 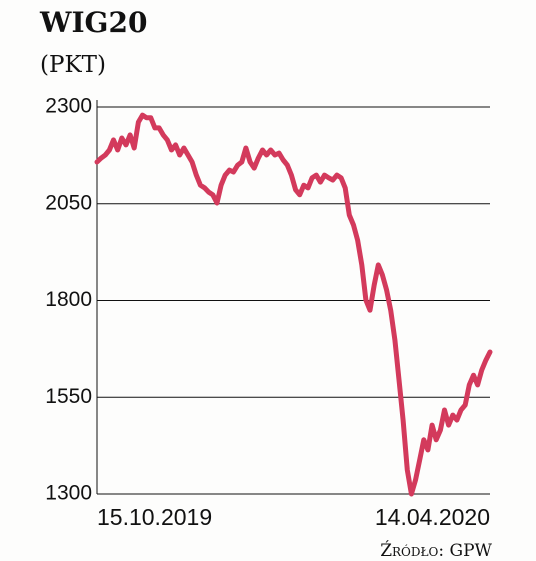 What do you see at coordinates (68, 106) in the screenshot?
I see `y-tick-label: 2300` at bounding box center [68, 106].